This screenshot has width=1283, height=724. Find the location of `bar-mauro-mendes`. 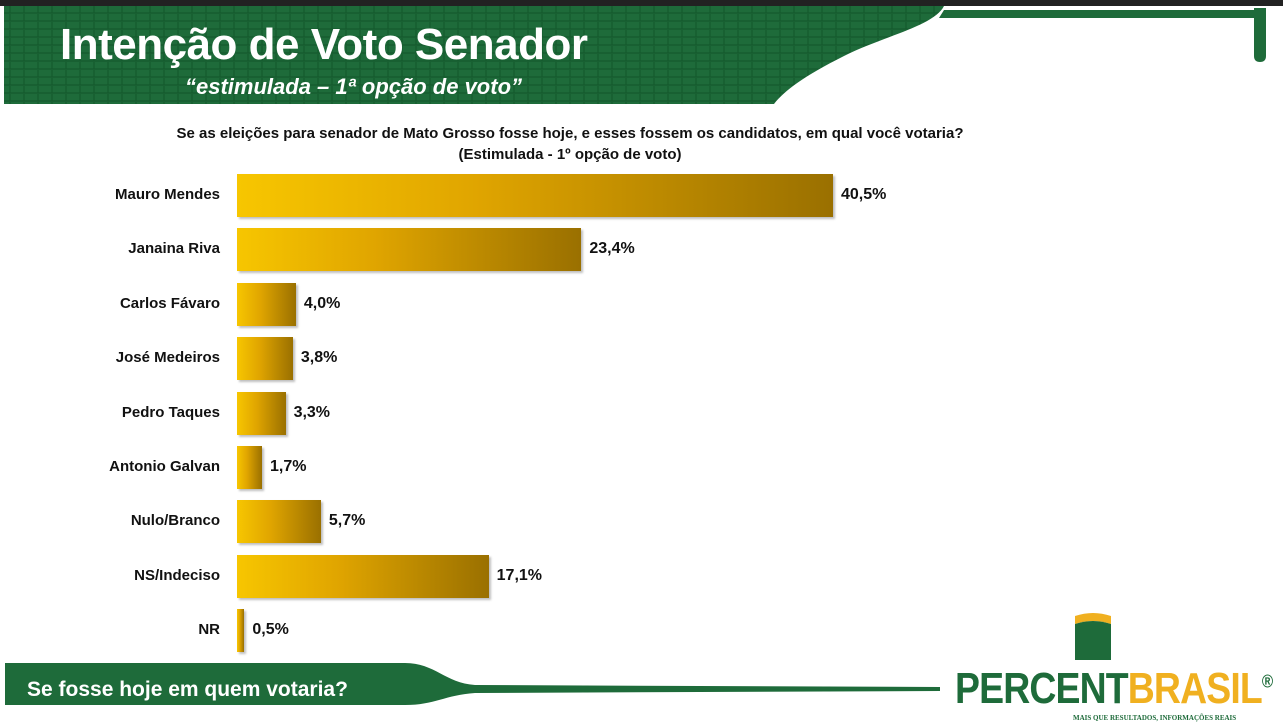

bar-mauro-mendes is located at coordinates (535, 195).